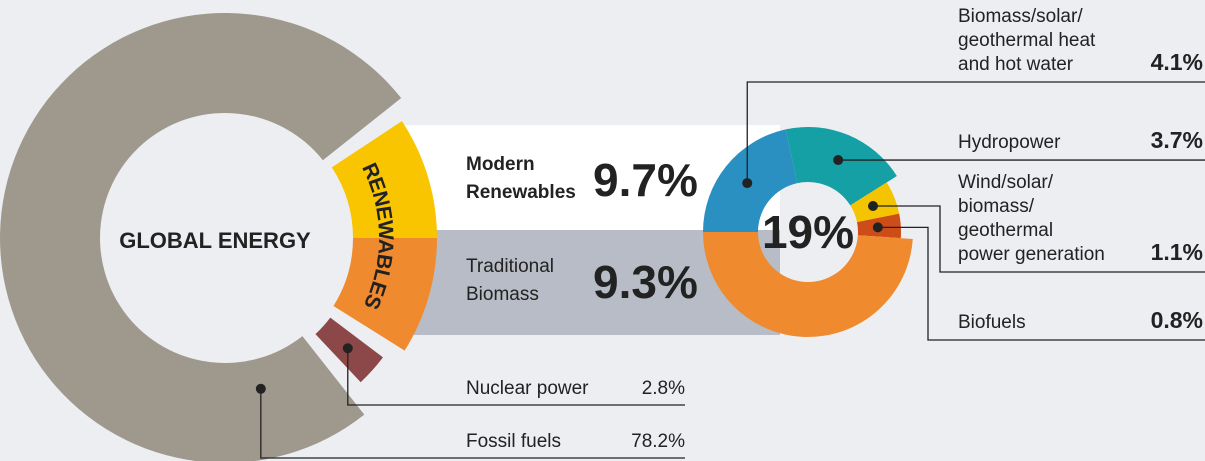 The width and height of the screenshot is (1205, 461). What do you see at coordinates (645, 180) in the screenshot?
I see `band-value: 9.7%` at bounding box center [645, 180].